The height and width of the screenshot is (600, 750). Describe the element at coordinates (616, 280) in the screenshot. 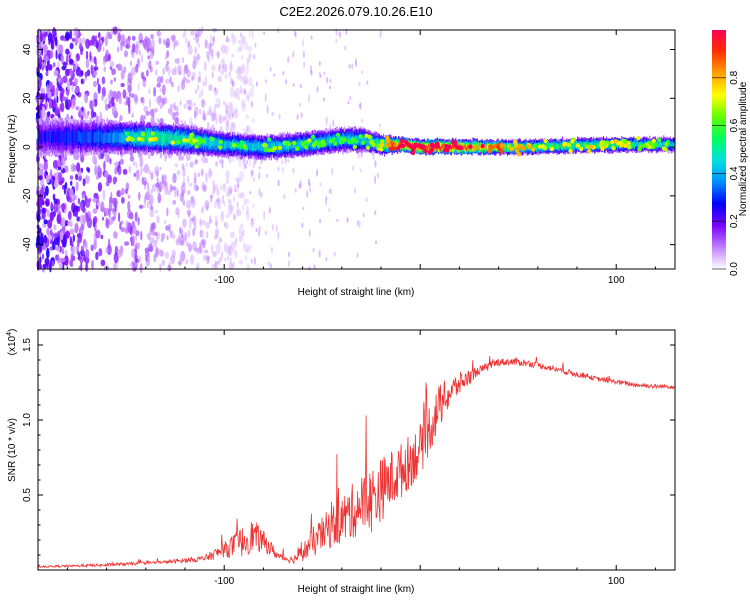

I see `x-tick-label: 100` at that location.